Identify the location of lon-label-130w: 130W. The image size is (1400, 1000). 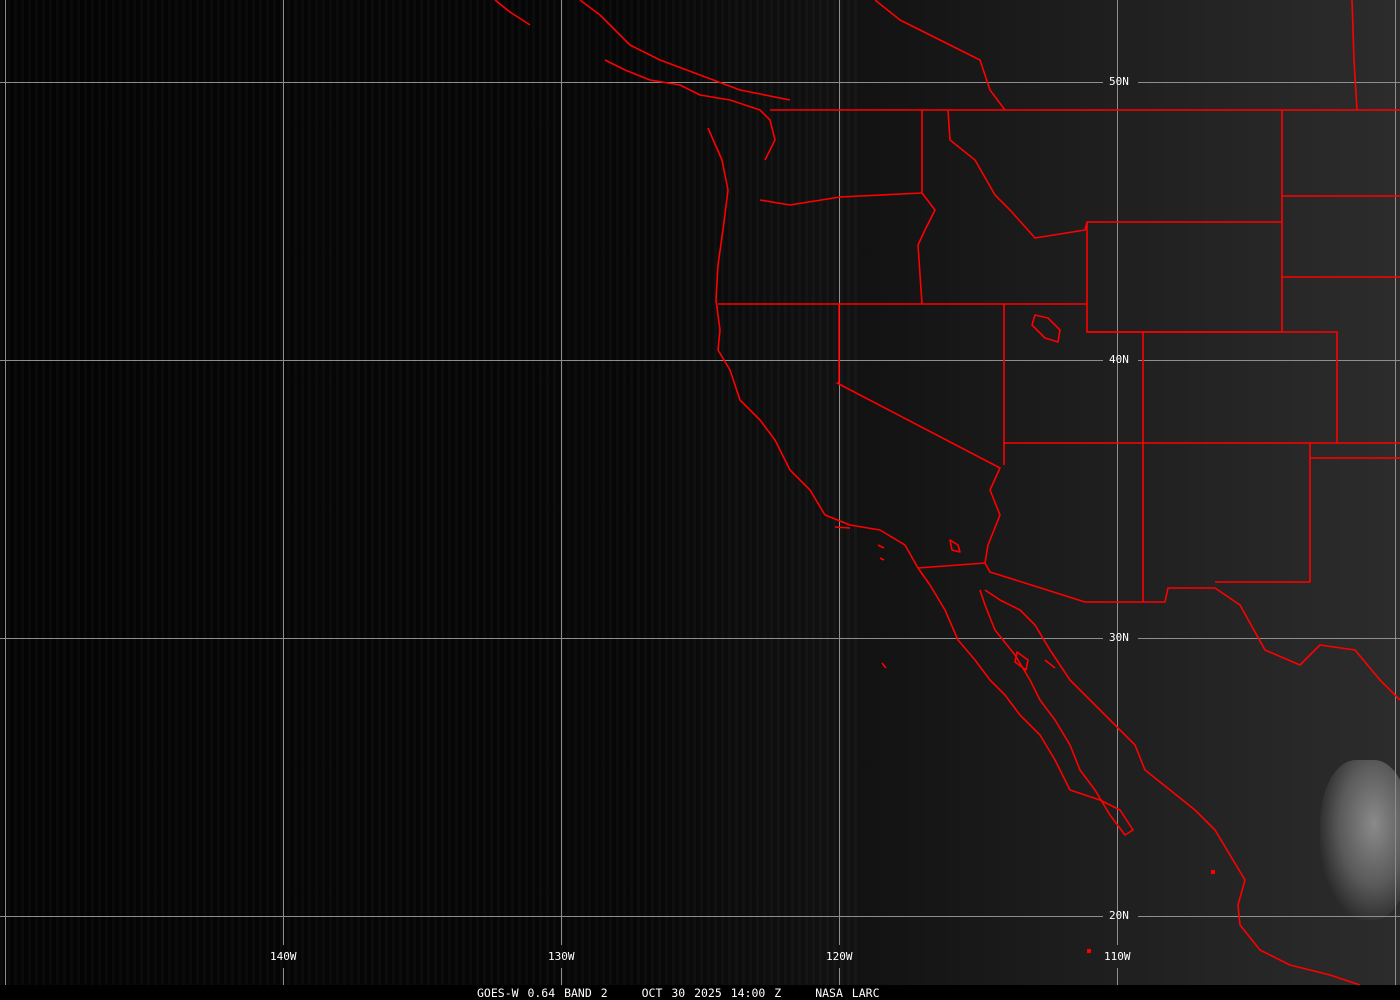
(561, 956).